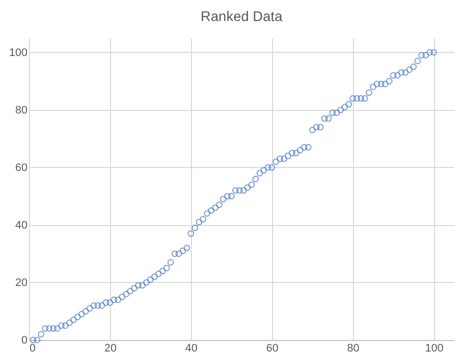 The height and width of the screenshot is (361, 474). What do you see at coordinates (191, 348) in the screenshot?
I see `x-tick-label: 40` at bounding box center [191, 348].